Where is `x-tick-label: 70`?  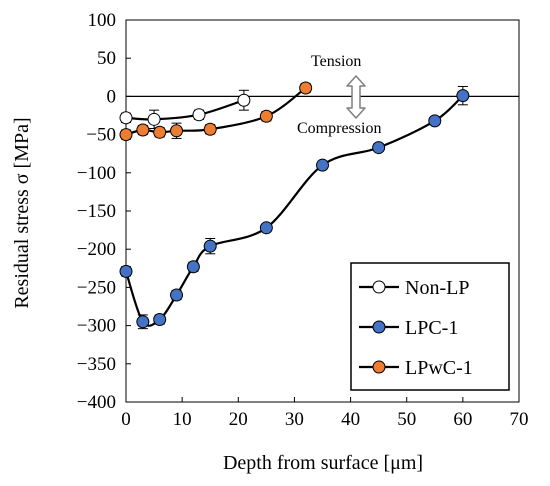 x-tick-label: 70 is located at coordinates (519, 419).